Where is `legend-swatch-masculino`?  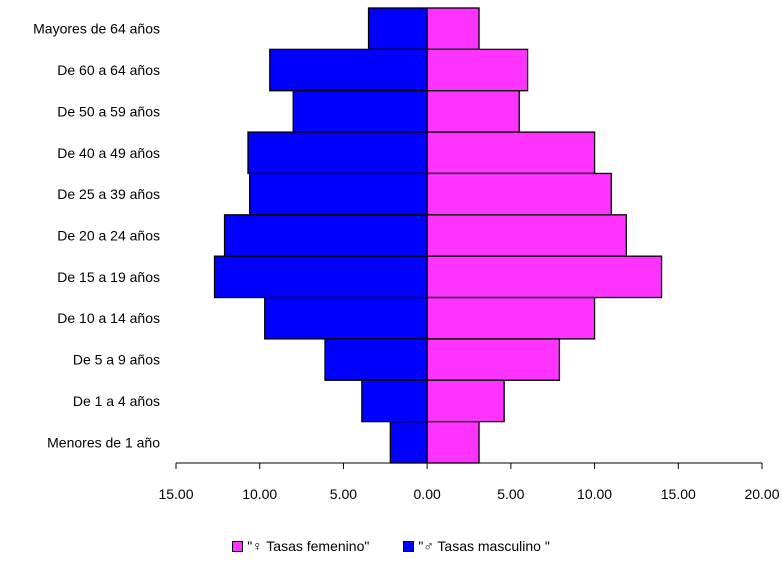 legend-swatch-masculino is located at coordinates (409, 546).